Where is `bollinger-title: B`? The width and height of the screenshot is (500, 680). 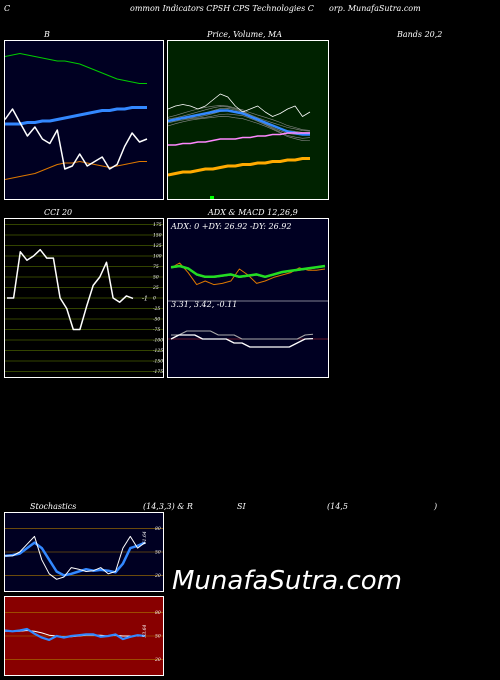 bollinger-title: B is located at coordinates (47, 34).